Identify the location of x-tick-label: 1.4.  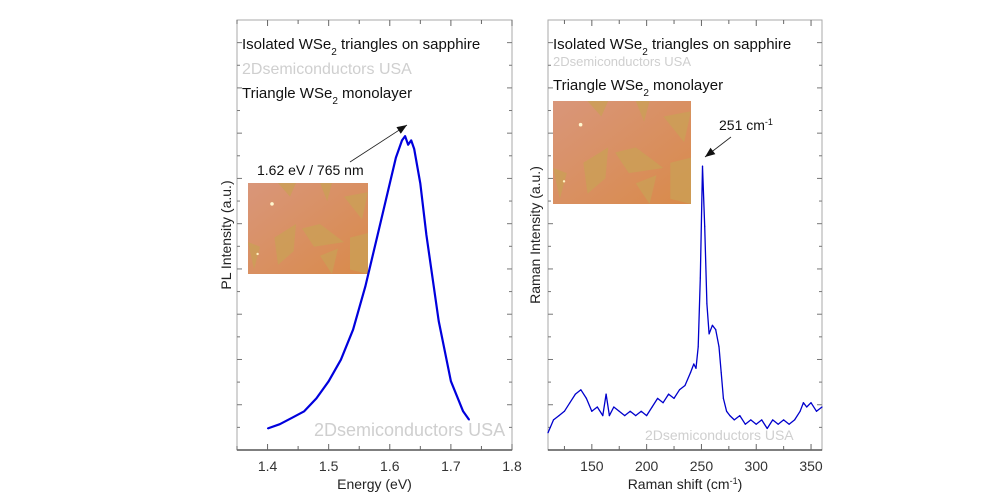
(268, 466).